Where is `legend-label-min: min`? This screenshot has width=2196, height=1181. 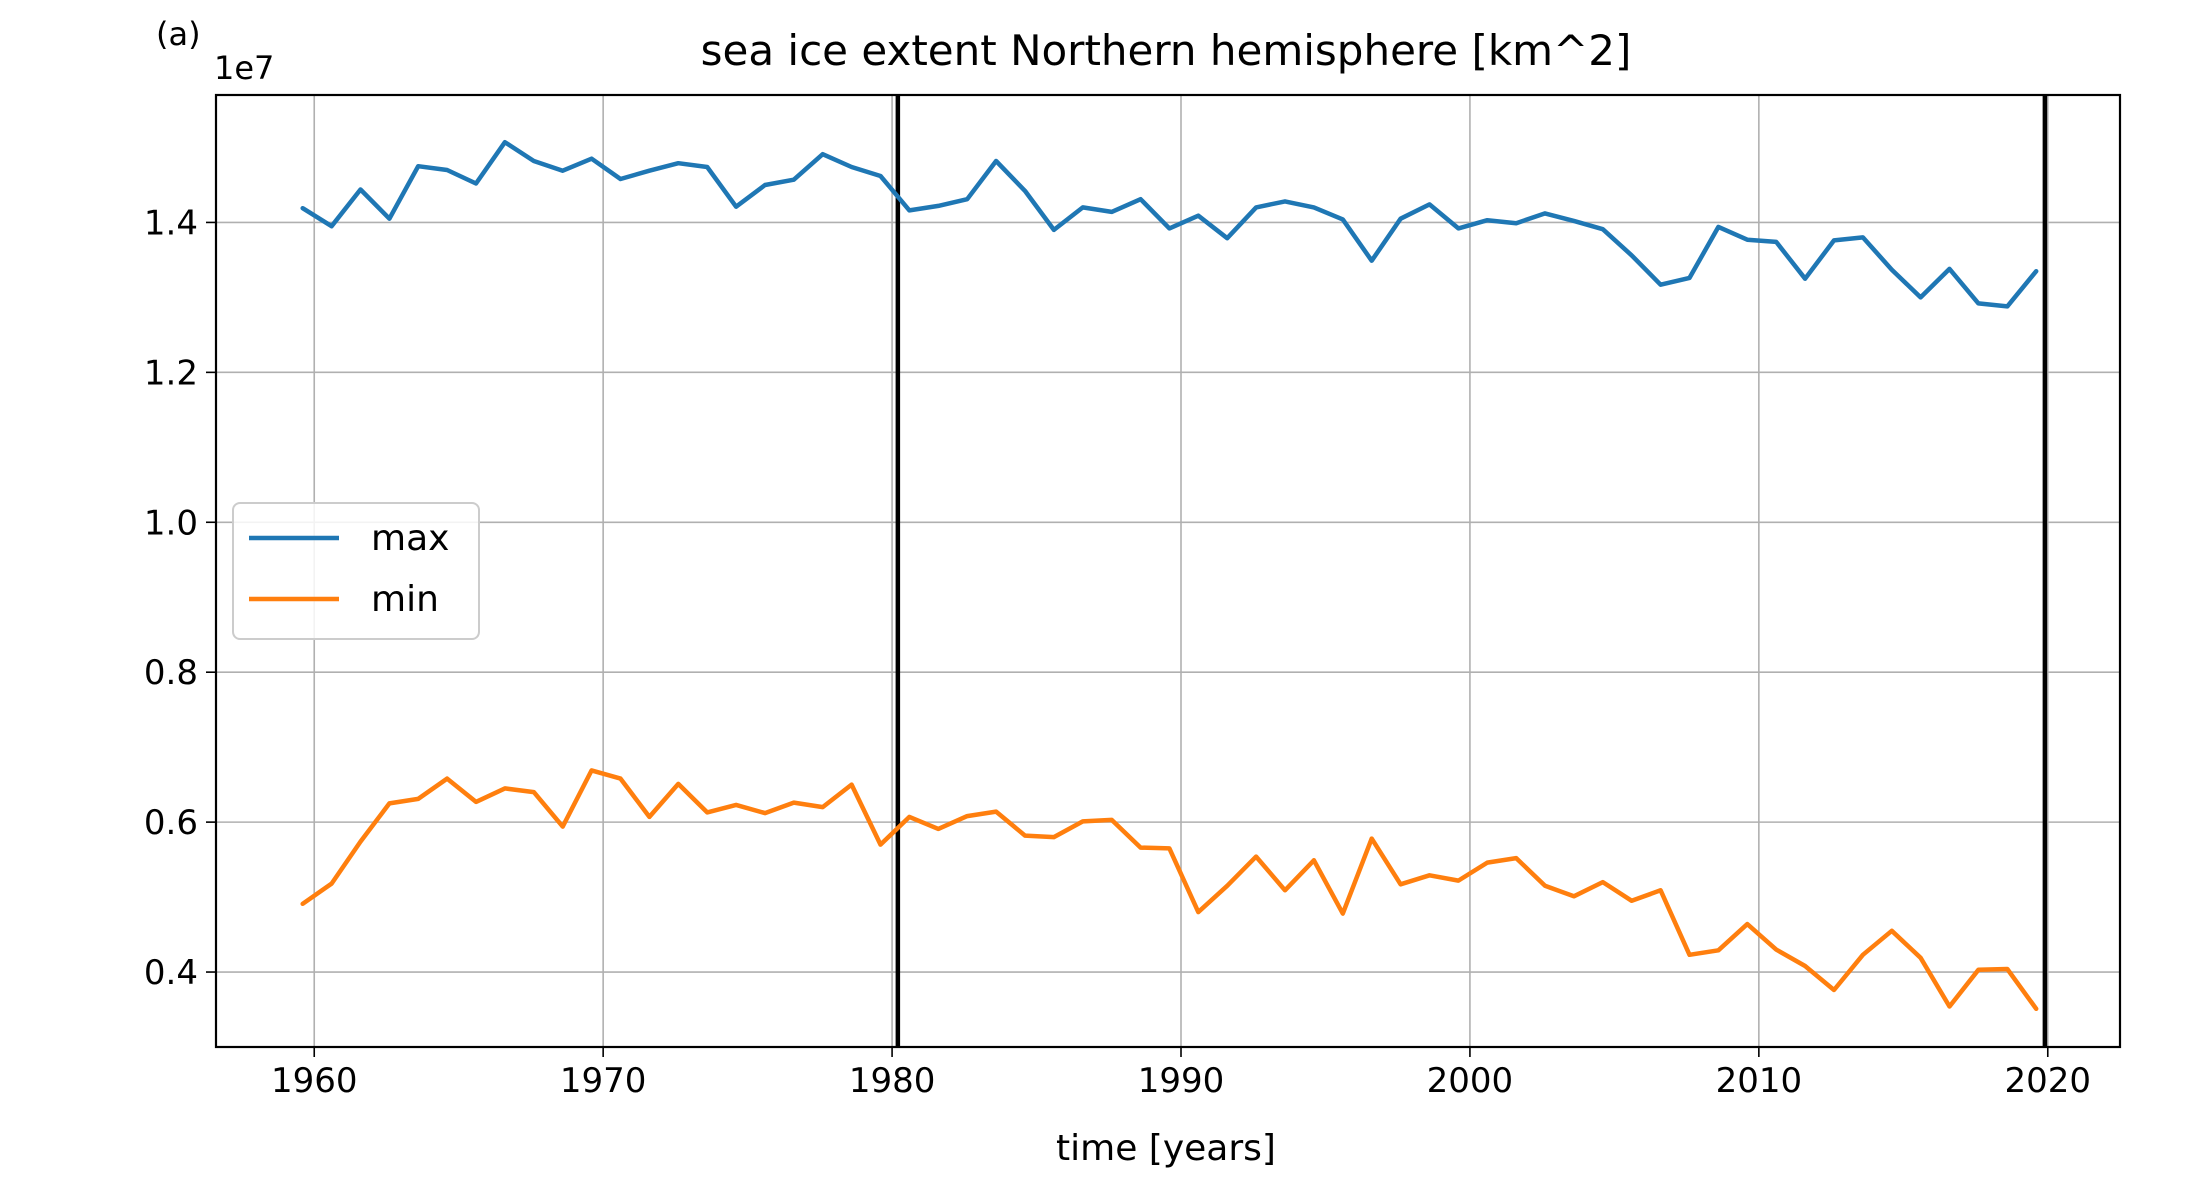
legend-label-min: min is located at coordinates (405, 599).